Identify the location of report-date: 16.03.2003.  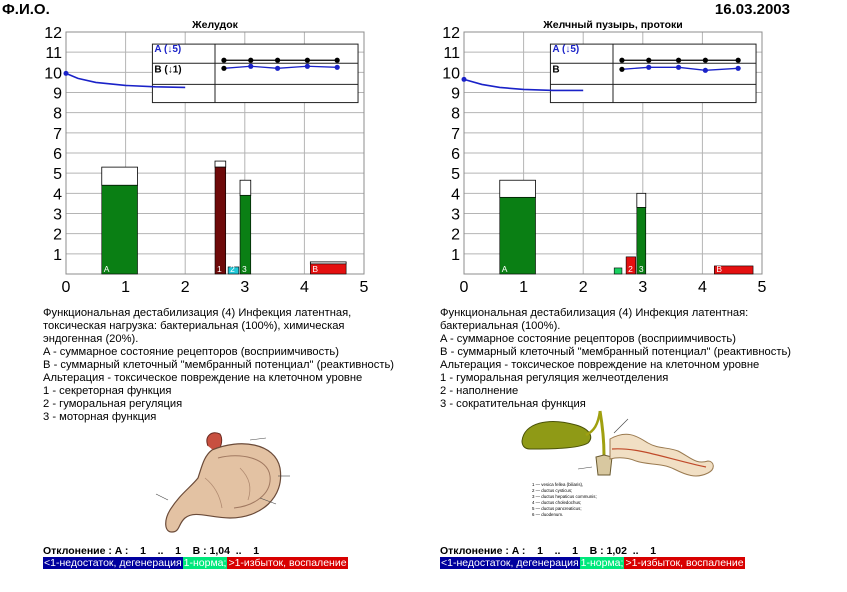
(752, 9).